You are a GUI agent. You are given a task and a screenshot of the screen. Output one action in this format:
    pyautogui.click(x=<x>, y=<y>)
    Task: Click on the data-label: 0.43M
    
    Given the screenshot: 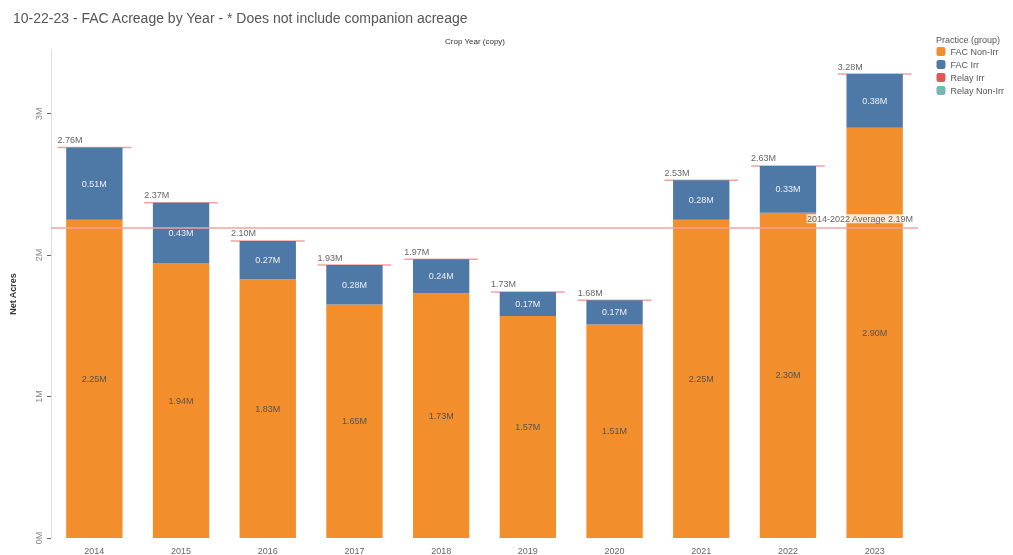 What is the action you would take?
    pyautogui.click(x=181, y=233)
    